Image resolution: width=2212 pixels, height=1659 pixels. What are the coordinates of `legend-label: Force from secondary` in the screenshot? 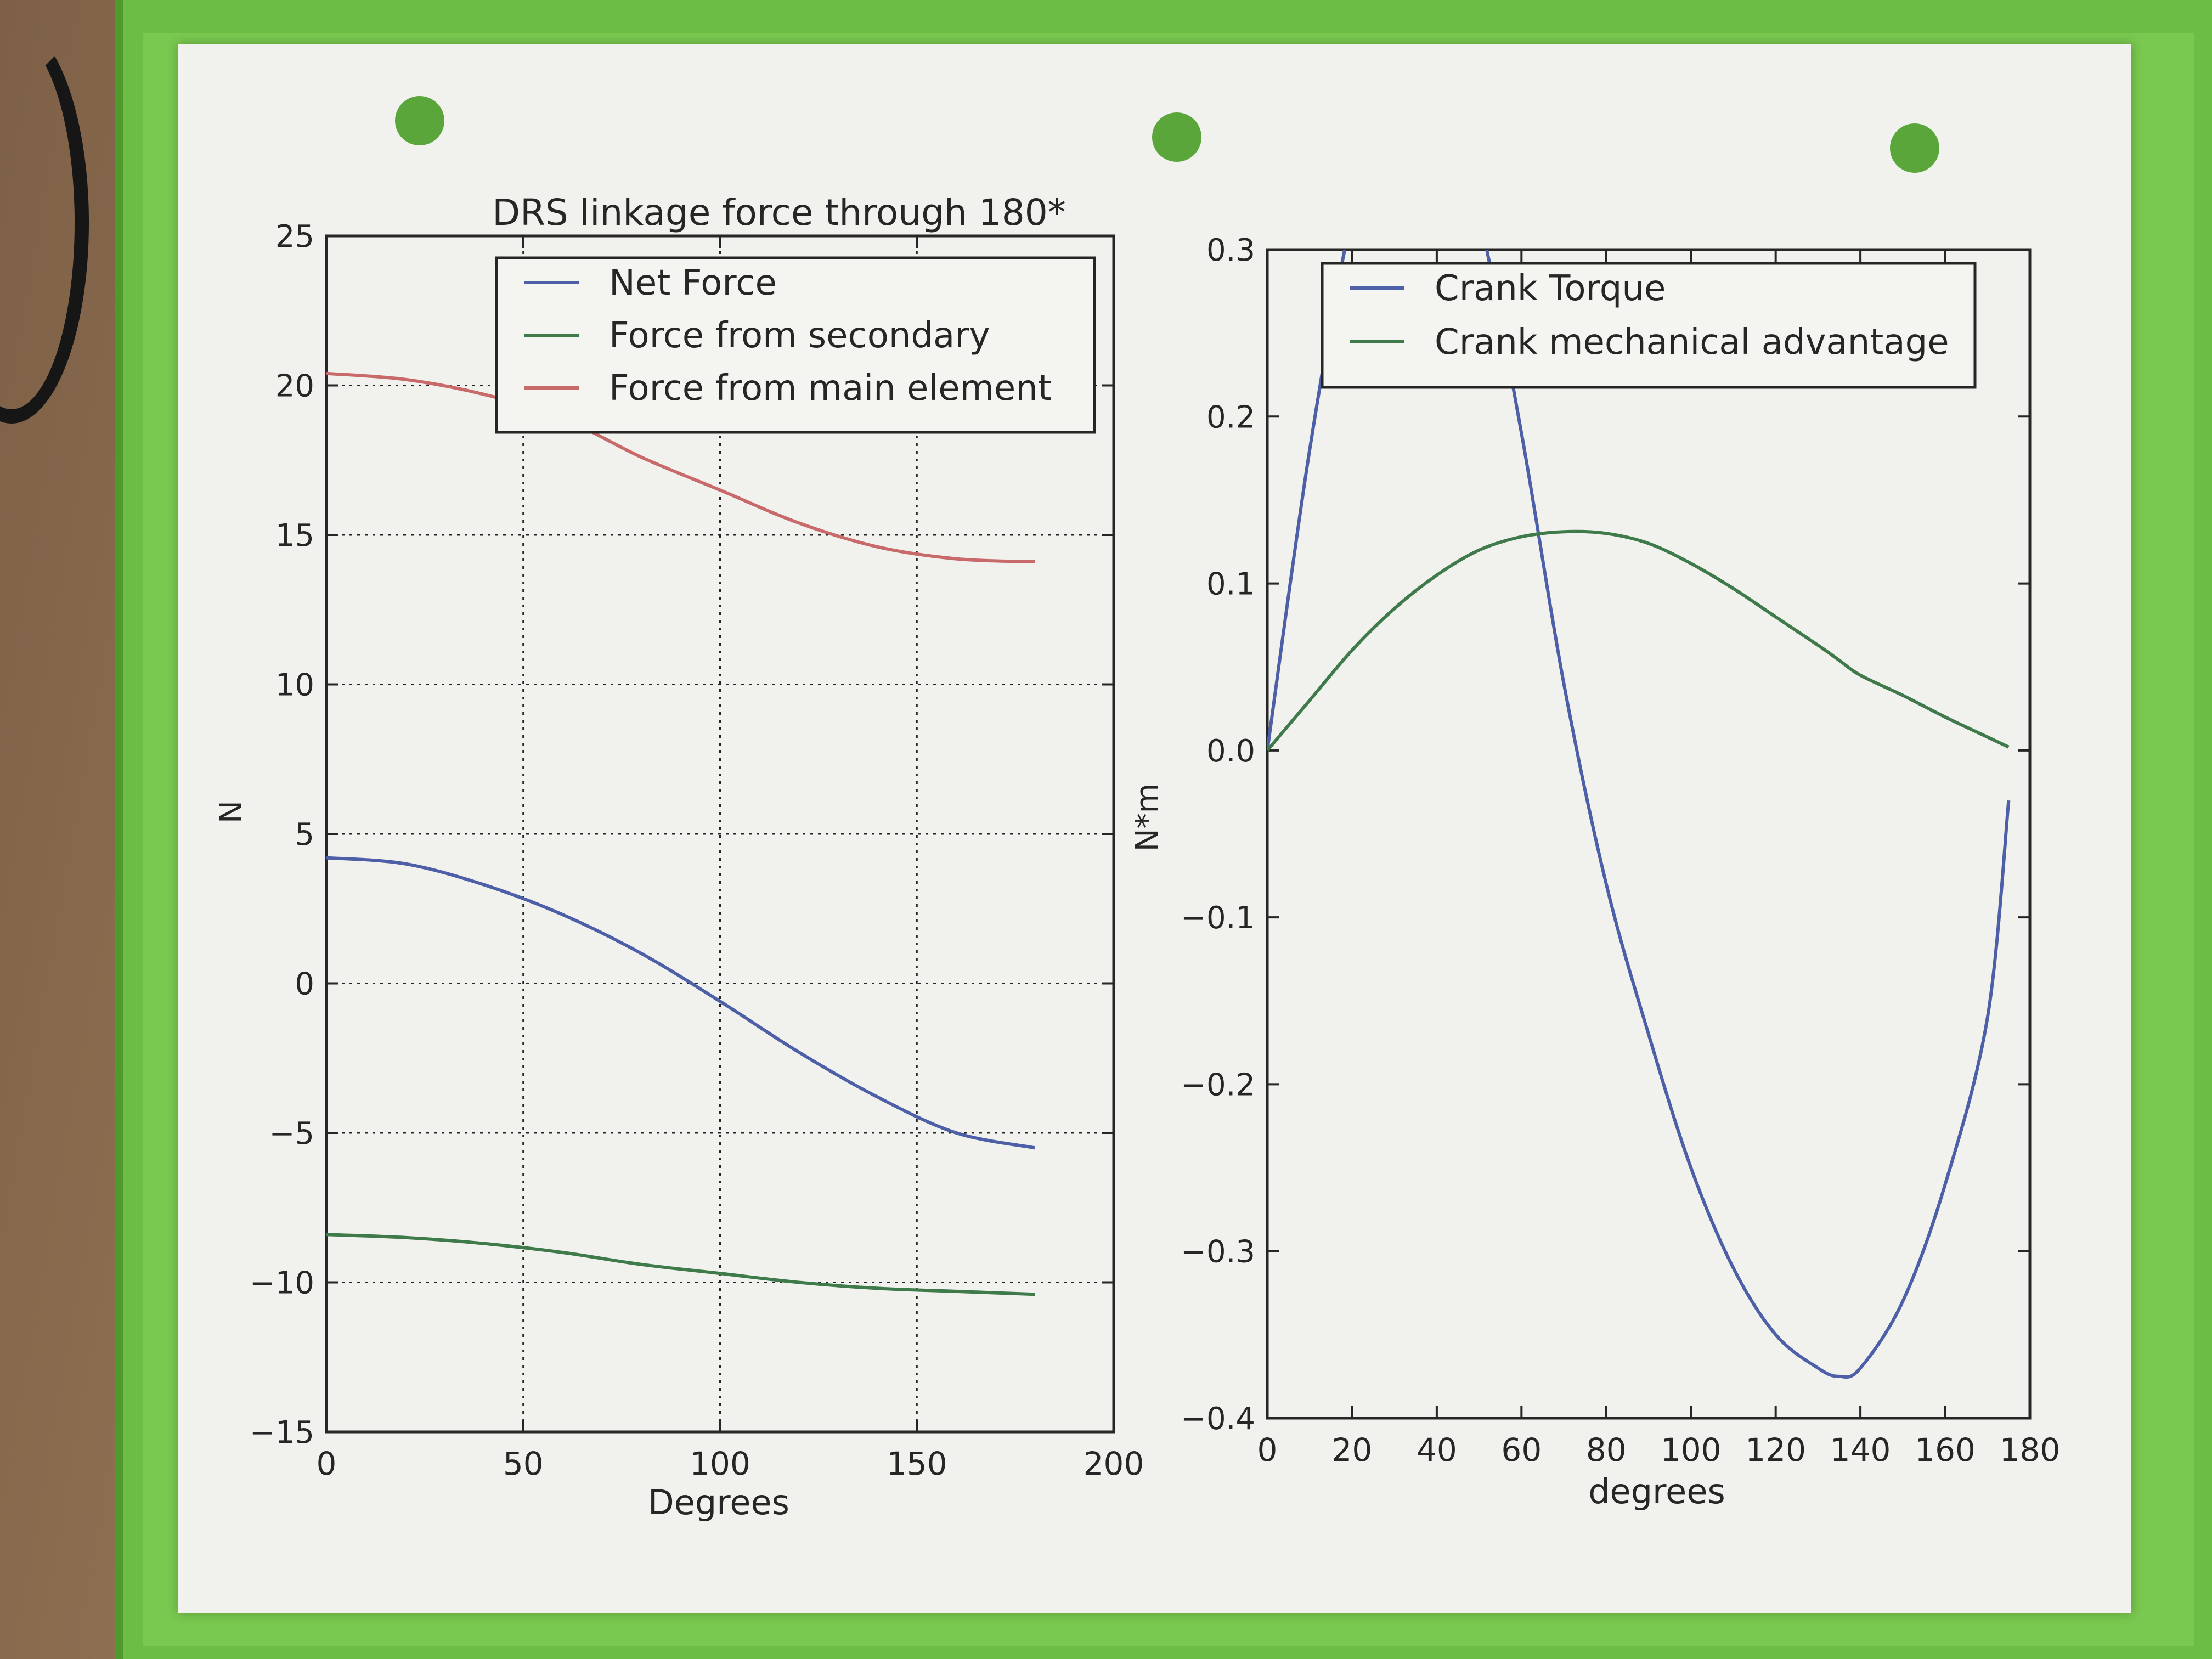 It's located at (799, 336).